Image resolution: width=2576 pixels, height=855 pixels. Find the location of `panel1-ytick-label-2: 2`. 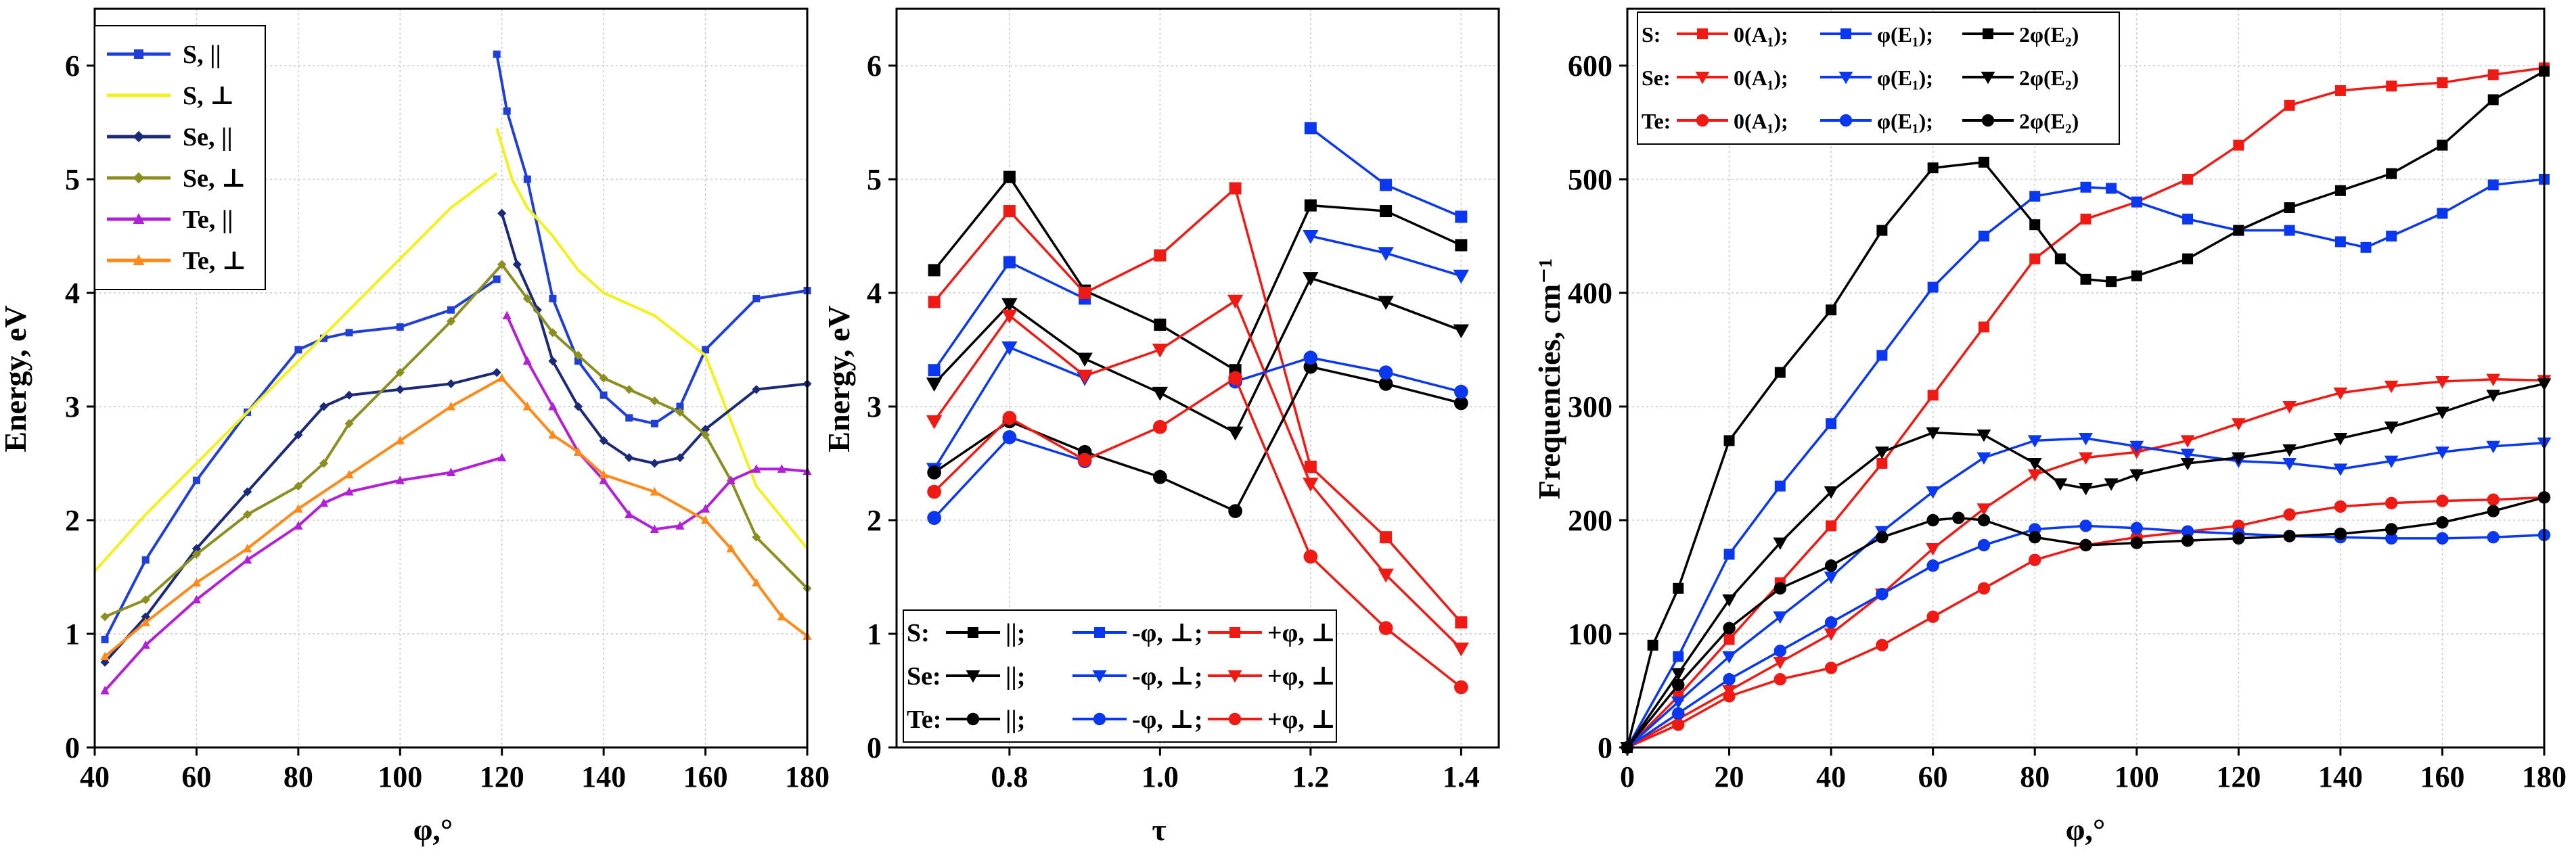

panel1-ytick-label-2: 2 is located at coordinates (72, 520).